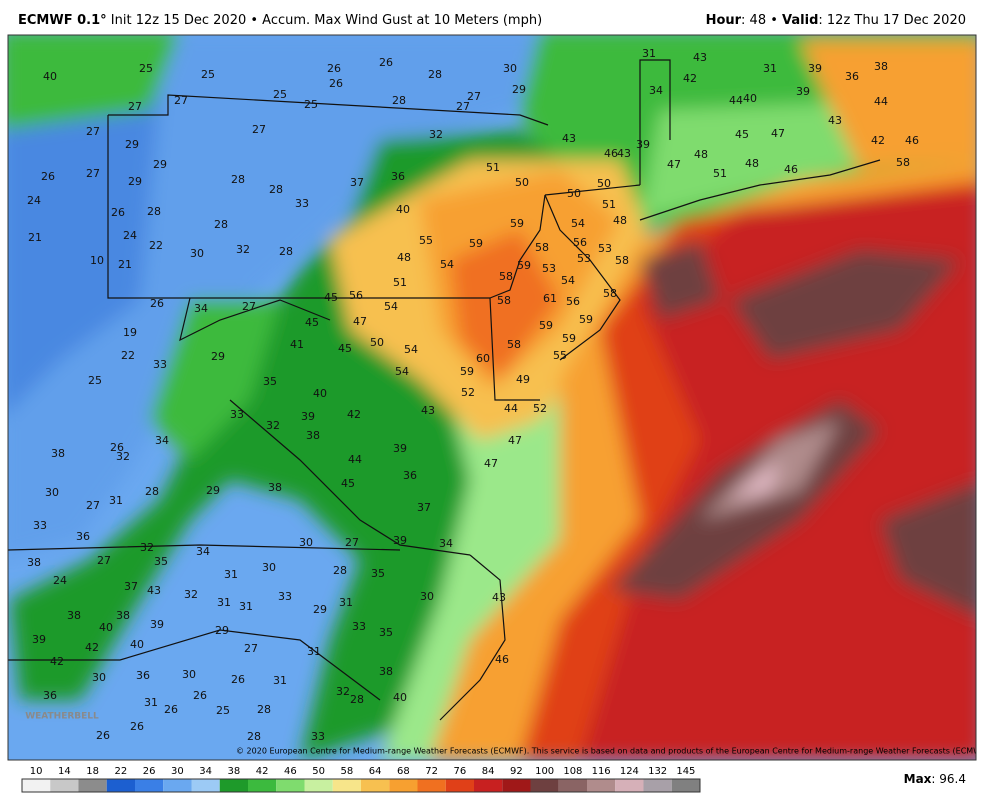 The height and width of the screenshot is (808, 984). What do you see at coordinates (540, 408) in the screenshot?
I see `wind-value: 52` at bounding box center [540, 408].